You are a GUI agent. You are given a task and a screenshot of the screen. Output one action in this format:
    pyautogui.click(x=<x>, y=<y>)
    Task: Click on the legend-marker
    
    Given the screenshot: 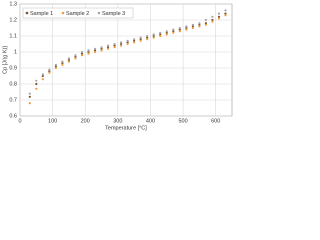 What is the action you would take?
    pyautogui.click(x=99, y=13)
    